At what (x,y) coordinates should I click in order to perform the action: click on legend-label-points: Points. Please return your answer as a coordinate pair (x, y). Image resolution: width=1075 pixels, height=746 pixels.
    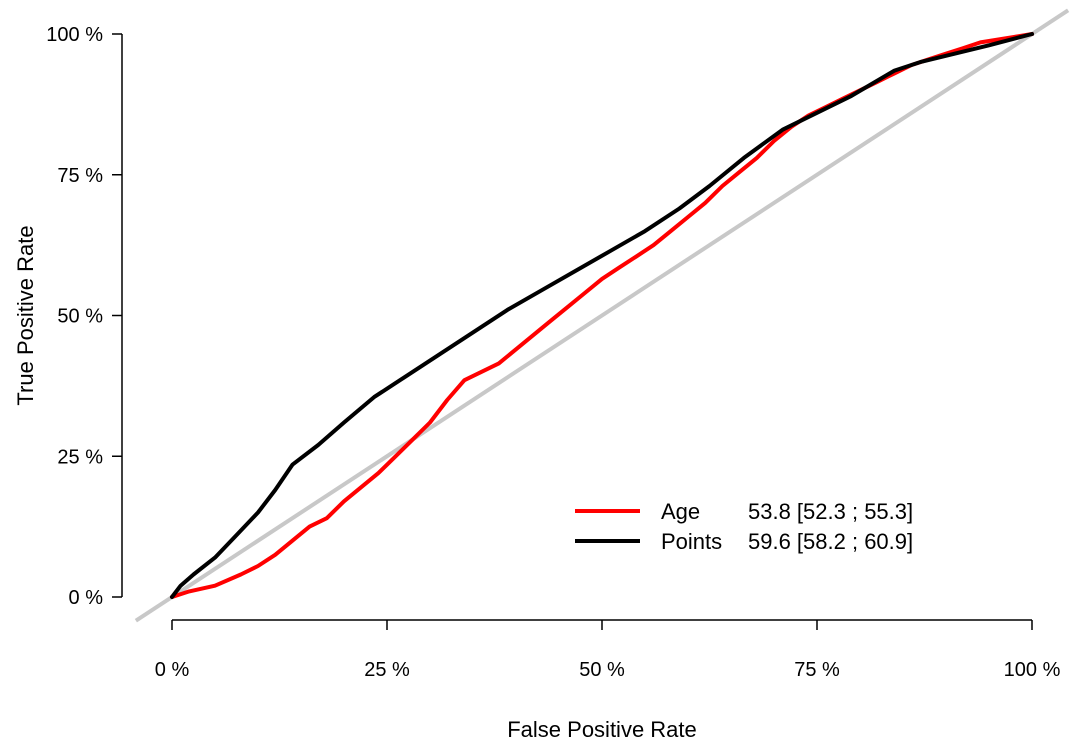
    Looking at the image, I should click on (691, 541).